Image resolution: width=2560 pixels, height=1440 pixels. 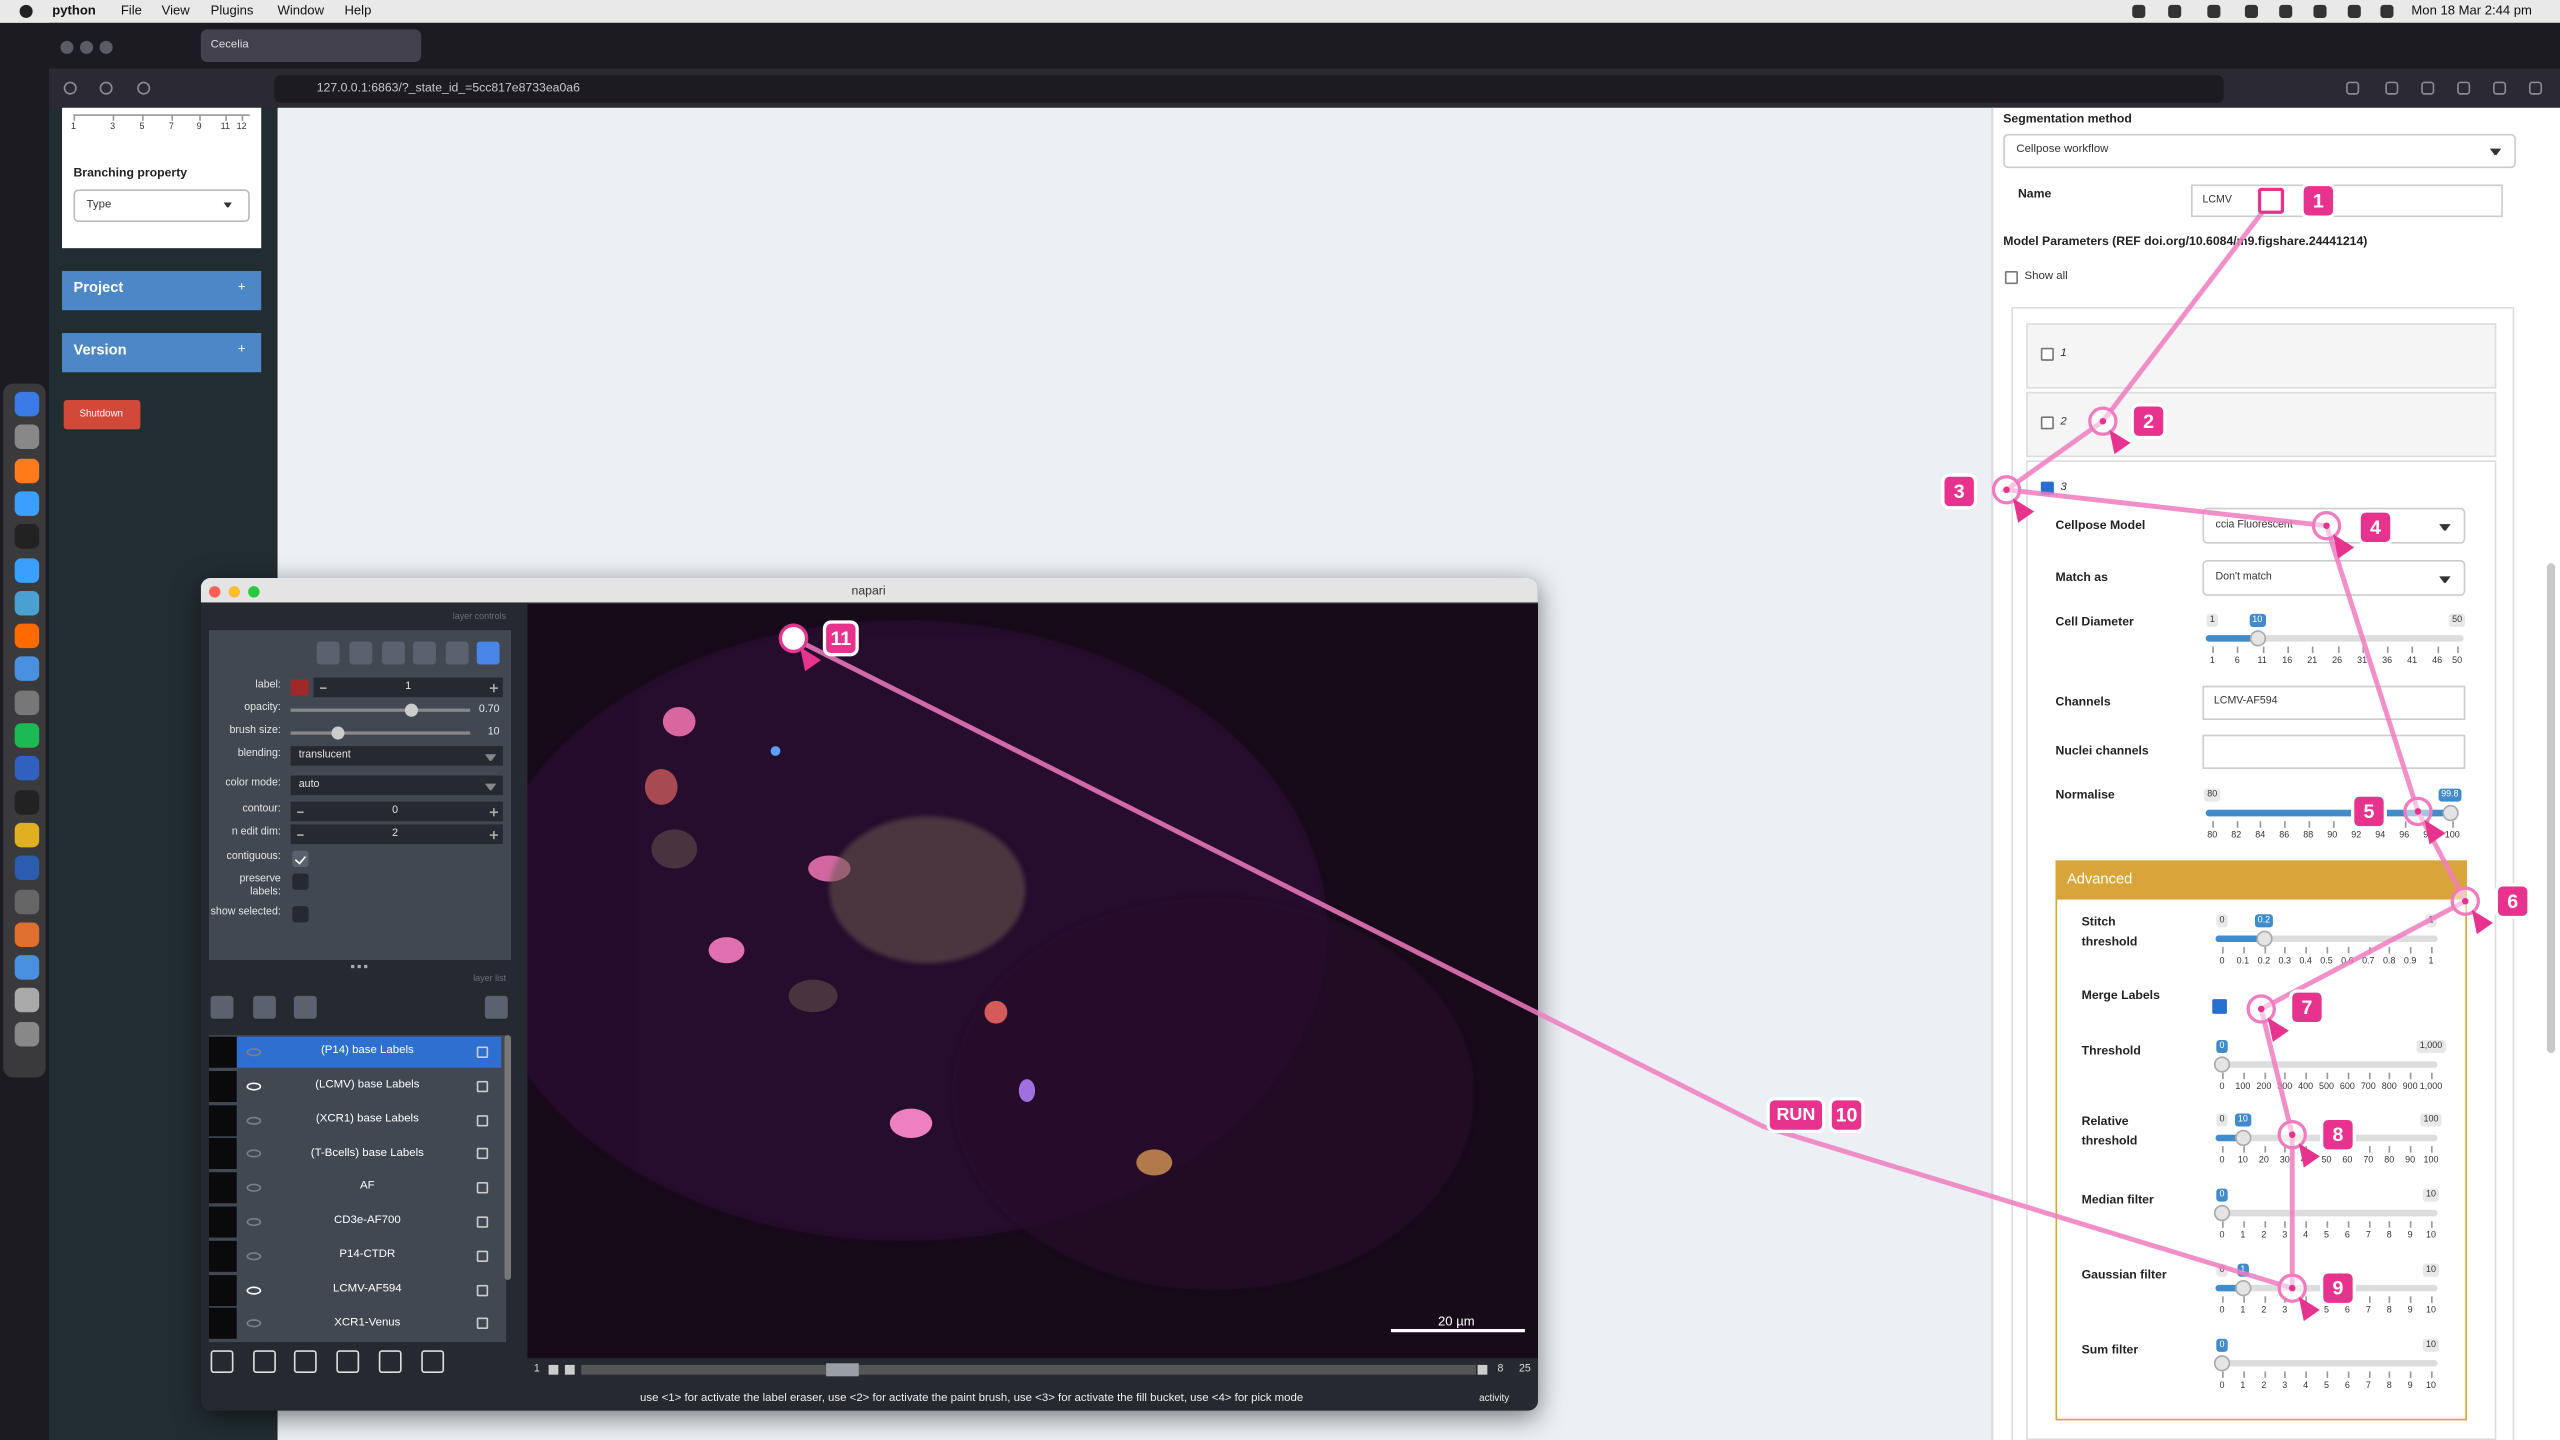 What do you see at coordinates (102, 414) in the screenshot?
I see `shutdown-button` at bounding box center [102, 414].